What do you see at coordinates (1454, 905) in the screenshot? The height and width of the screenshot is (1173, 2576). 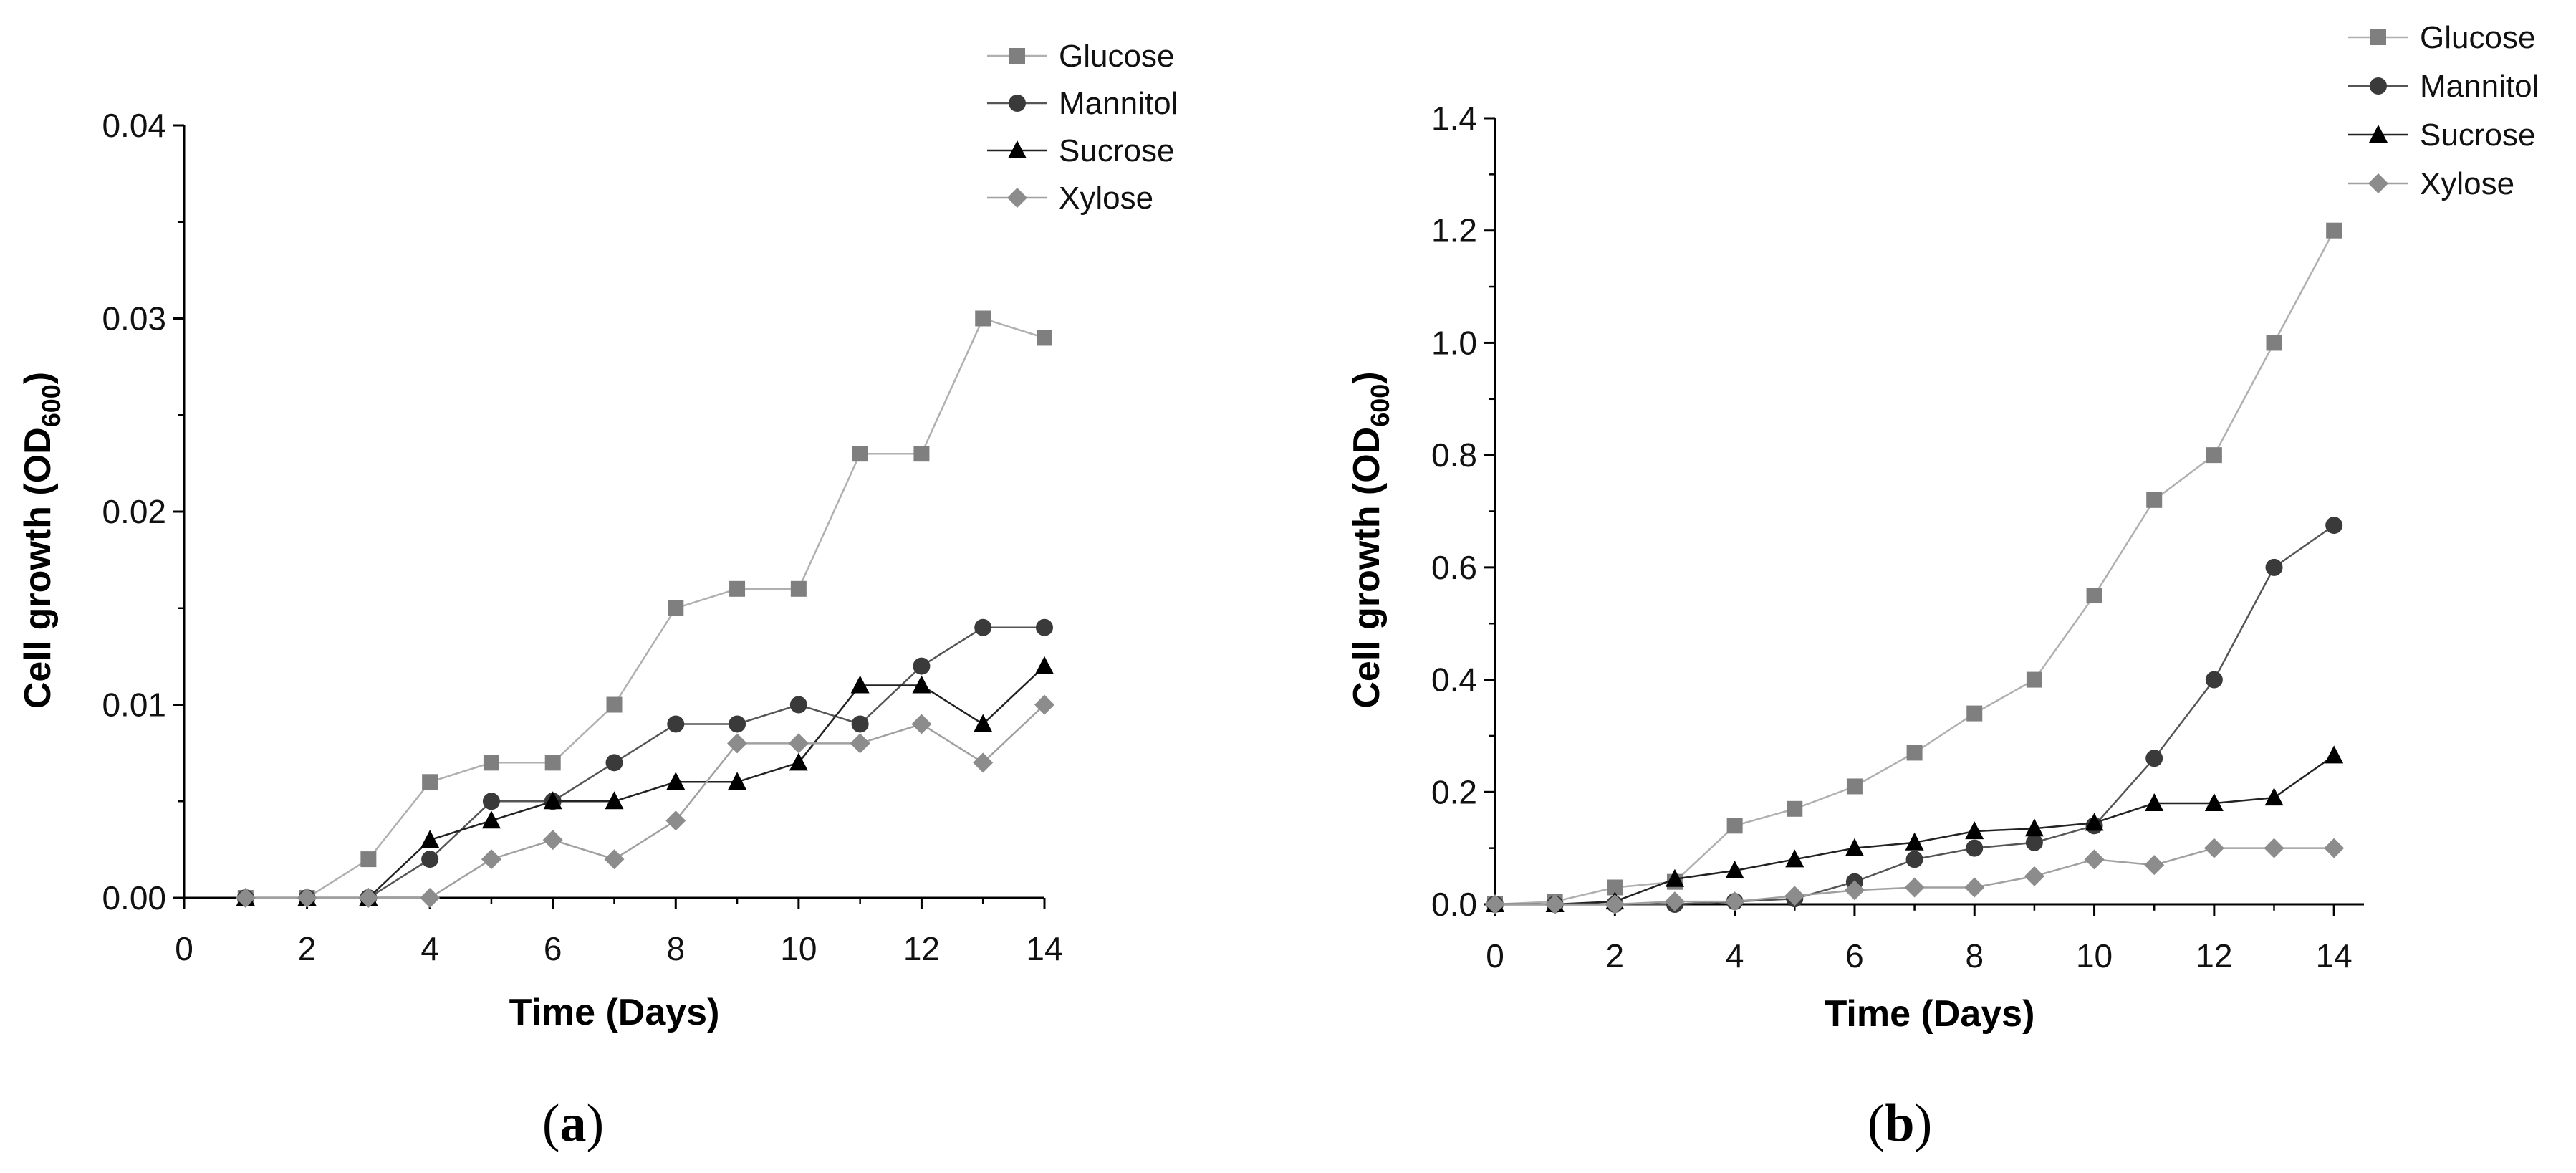 I see `y-tick-label: 0.0` at bounding box center [1454, 905].